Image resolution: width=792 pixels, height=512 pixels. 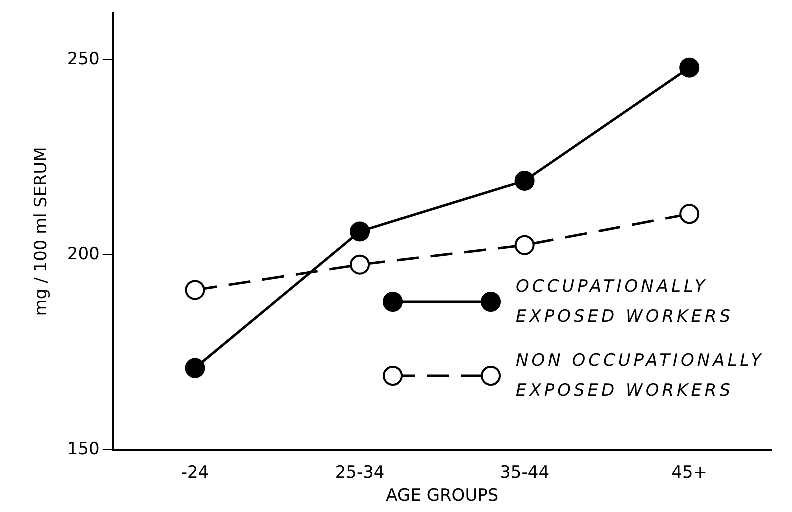 I want to click on y-axis-title: mg / 100 ml SERUM, so click(x=42, y=231).